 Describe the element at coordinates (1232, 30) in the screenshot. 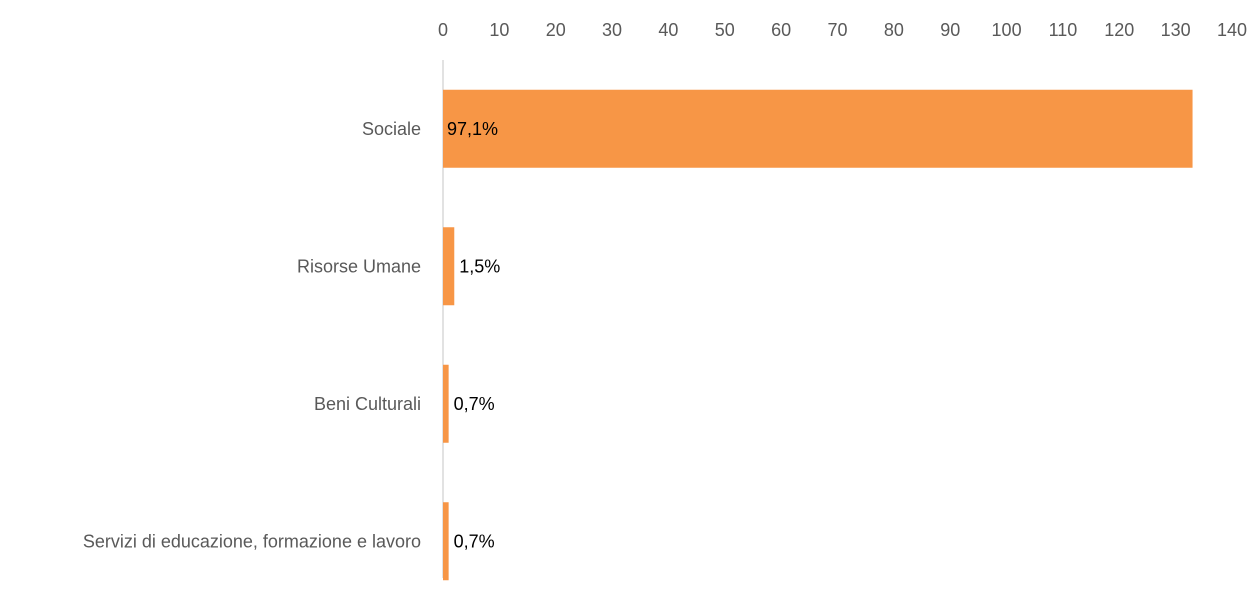

I see `x-tick-label: 140` at that location.